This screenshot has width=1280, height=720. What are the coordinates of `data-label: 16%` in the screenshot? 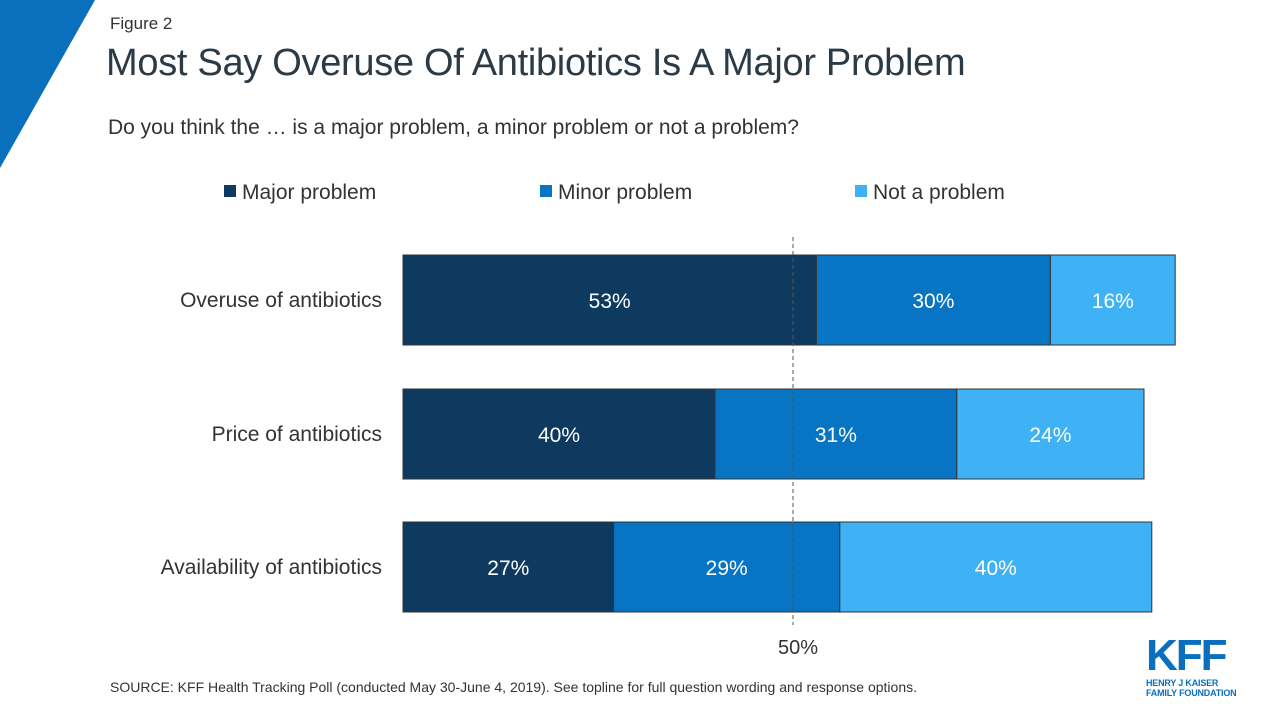 It's located at (1113, 301).